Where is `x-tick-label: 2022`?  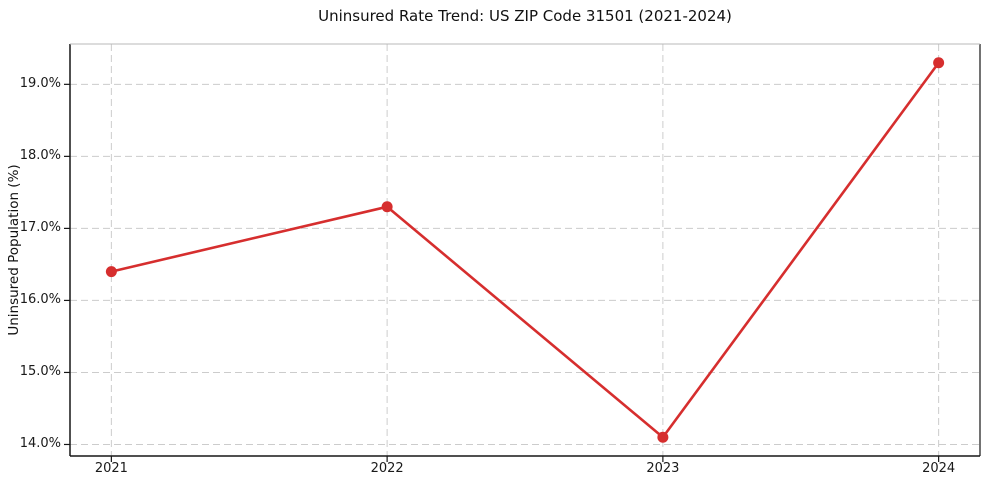 x-tick-label: 2022 is located at coordinates (387, 468).